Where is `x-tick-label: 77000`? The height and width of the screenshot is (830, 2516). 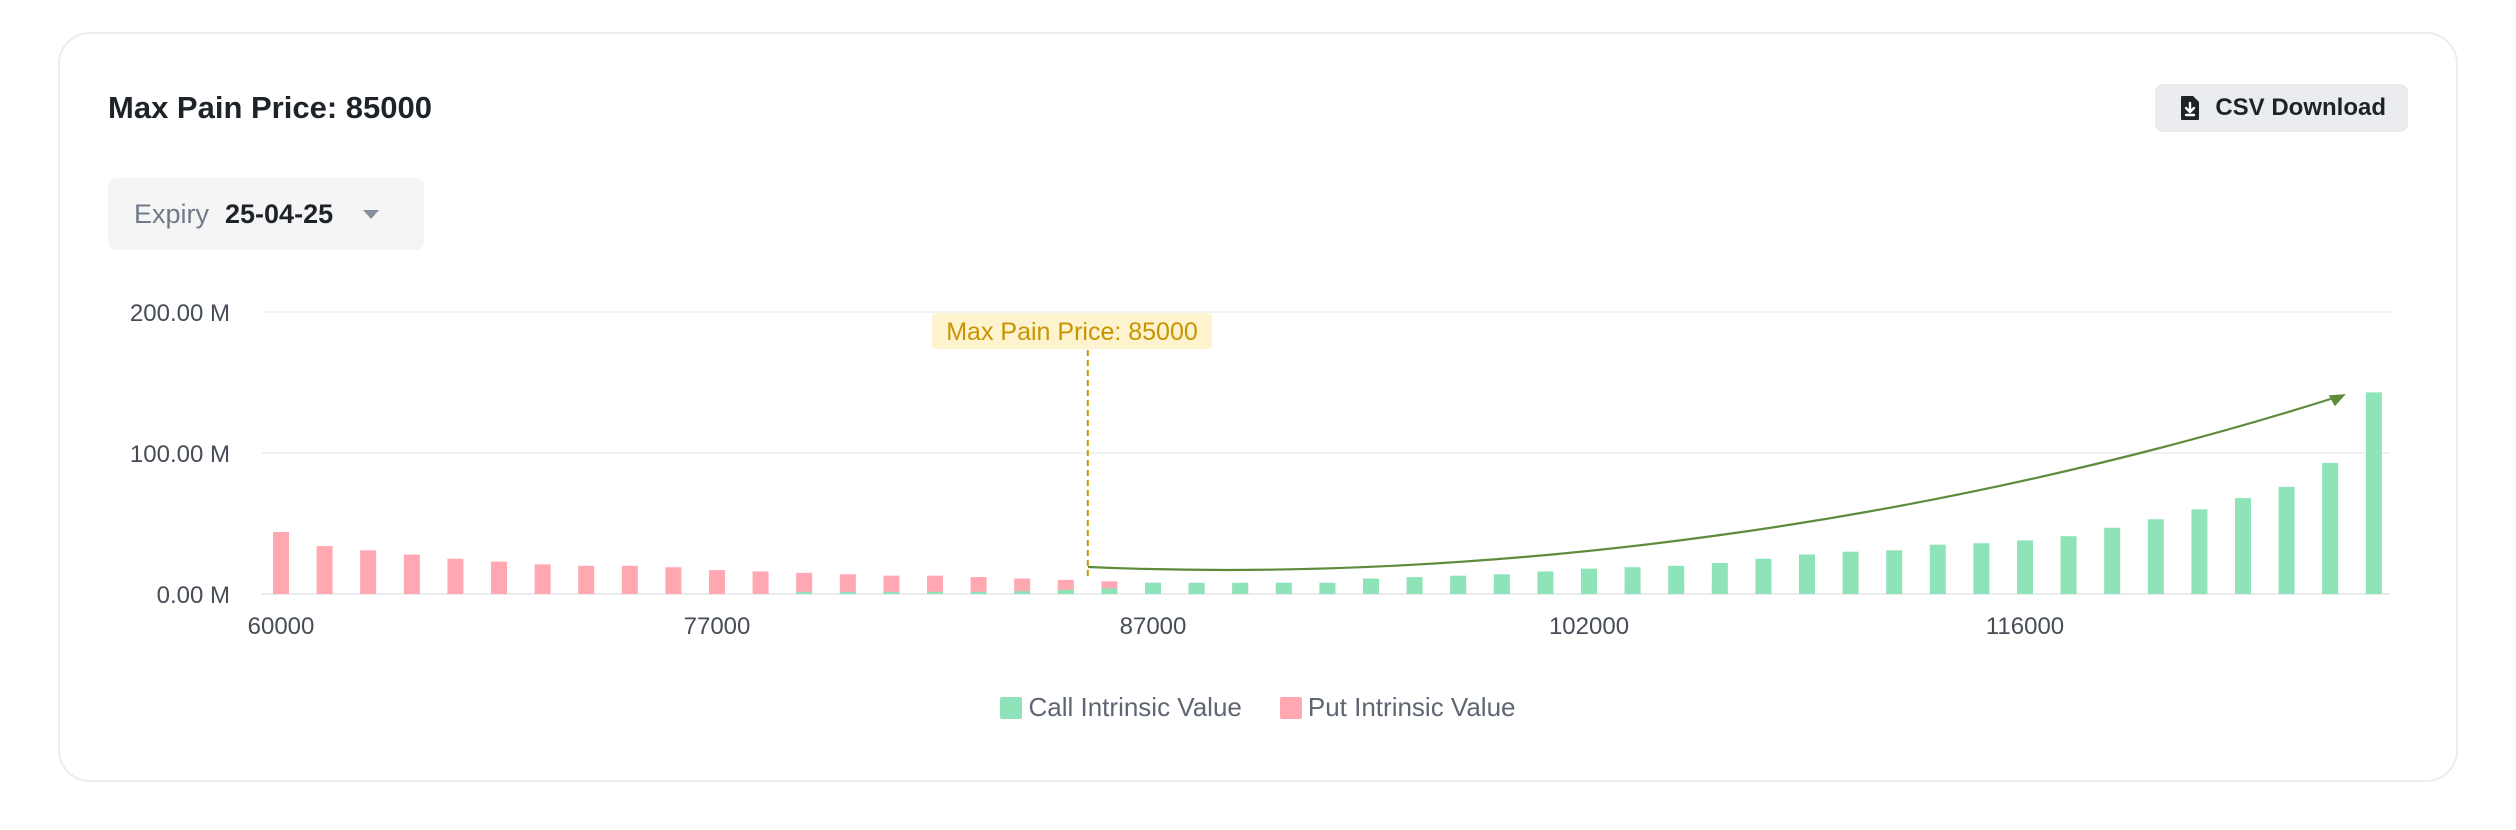 x-tick-label: 77000 is located at coordinates (717, 626).